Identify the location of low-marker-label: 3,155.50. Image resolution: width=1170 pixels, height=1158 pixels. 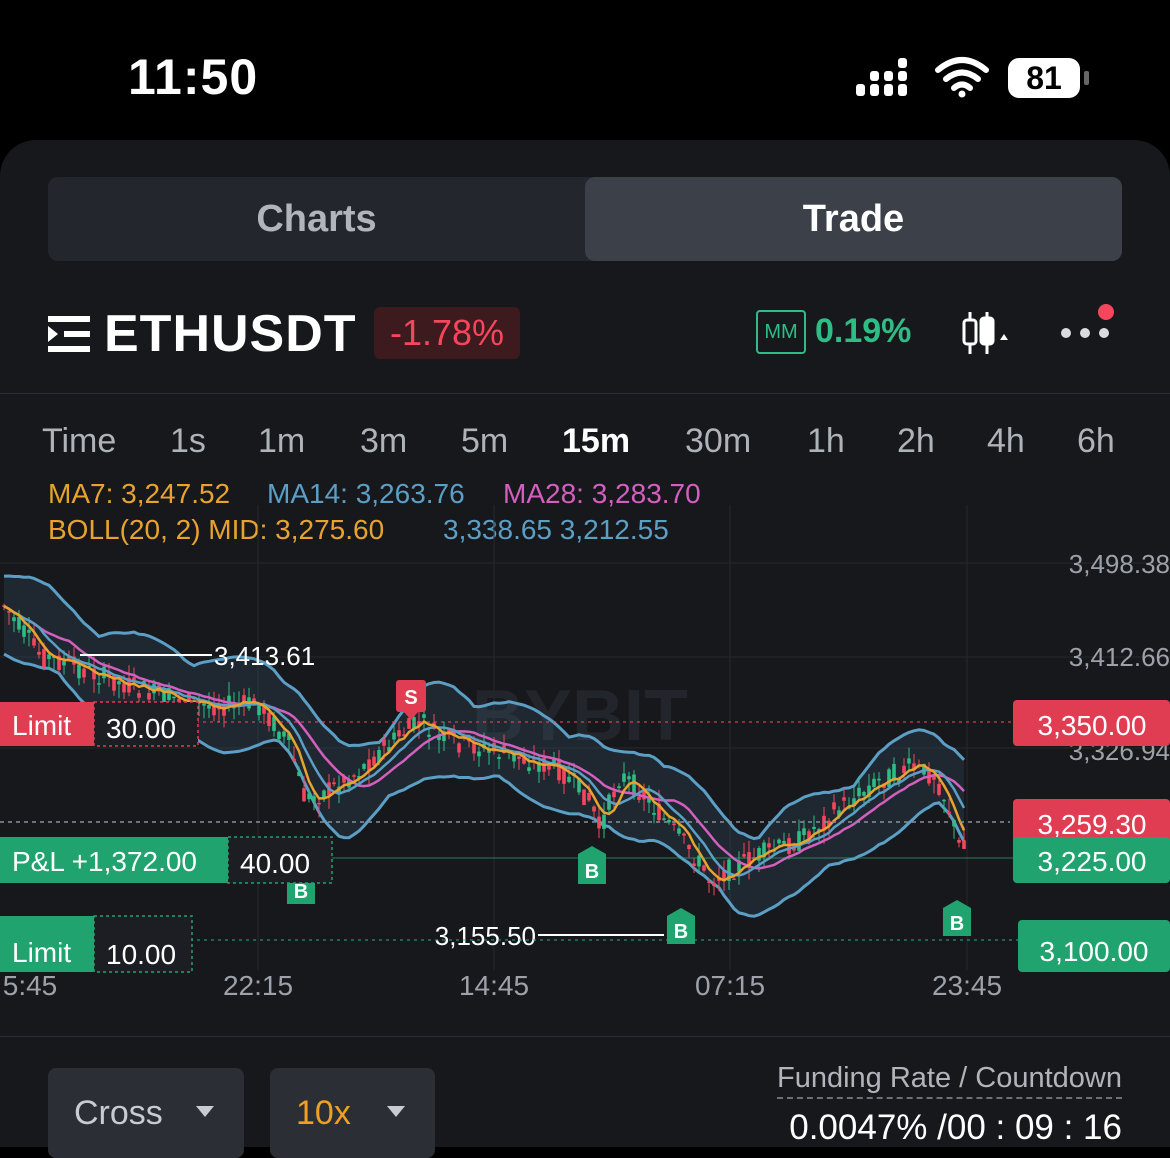
(485, 936).